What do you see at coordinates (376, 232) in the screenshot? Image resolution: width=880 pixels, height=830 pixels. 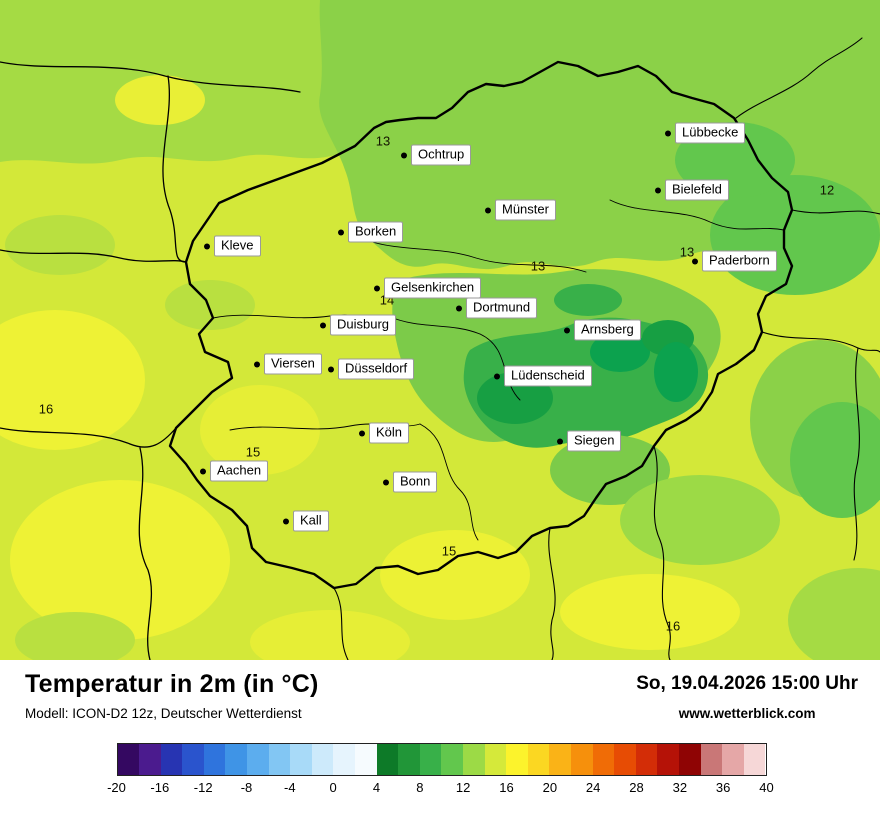 I see `city-label: Borken` at bounding box center [376, 232].